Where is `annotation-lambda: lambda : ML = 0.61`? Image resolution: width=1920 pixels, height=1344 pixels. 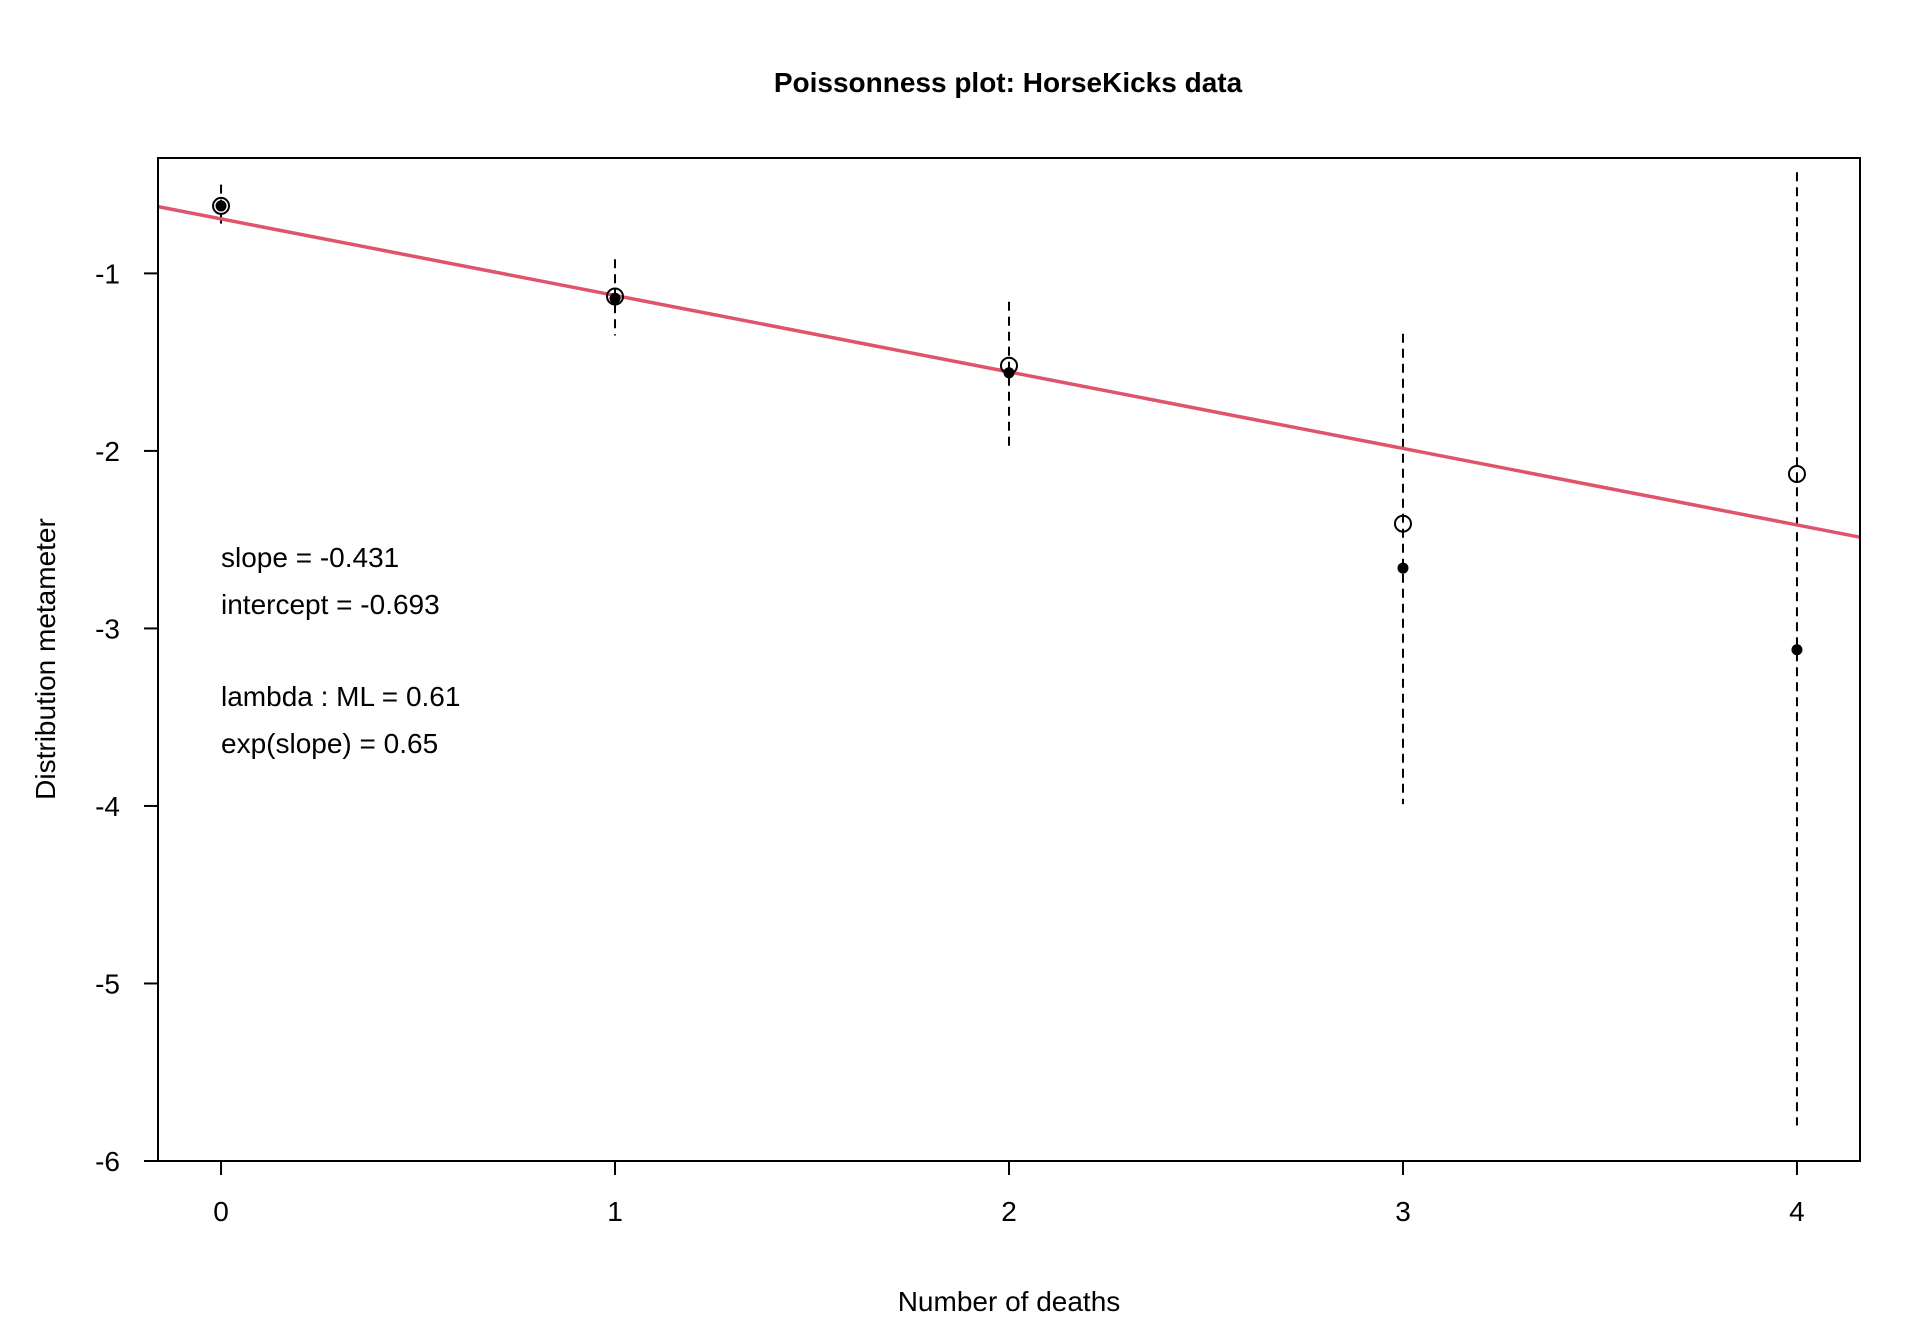 annotation-lambda: lambda : ML = 0.61 is located at coordinates (340, 696).